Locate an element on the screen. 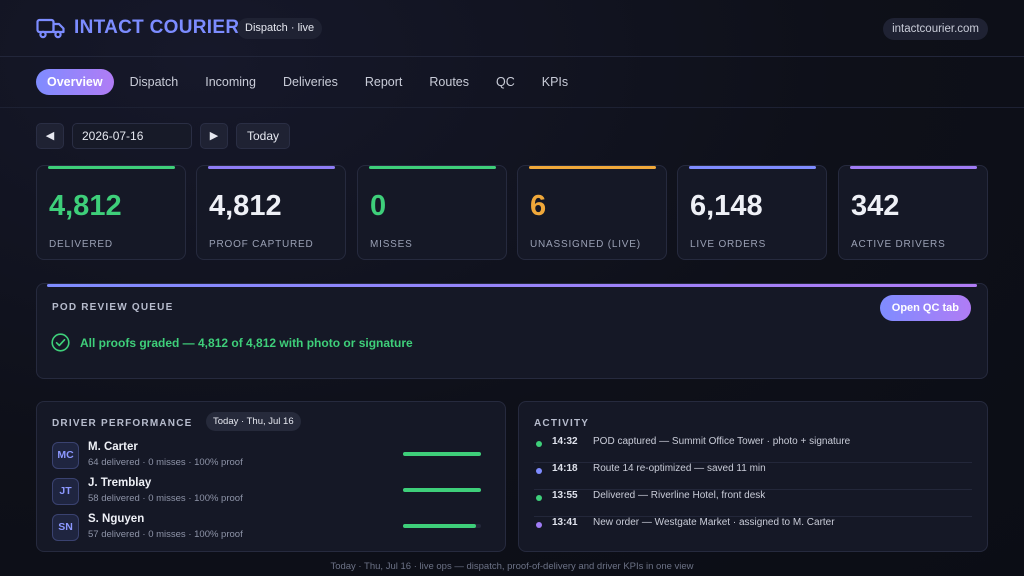 This screenshot has width=1024, height=576. check-circle-icon is located at coordinates (60, 342).